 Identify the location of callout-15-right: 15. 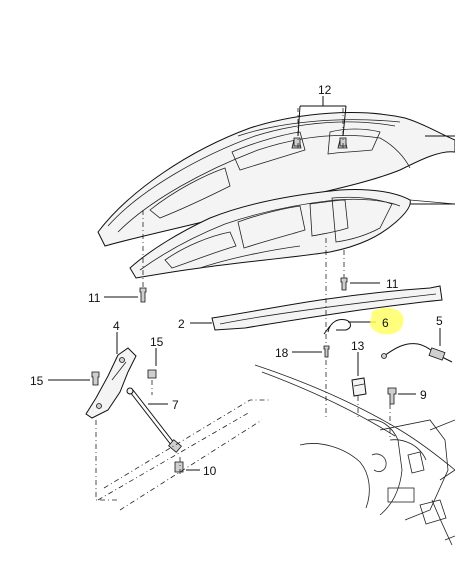
(157, 342).